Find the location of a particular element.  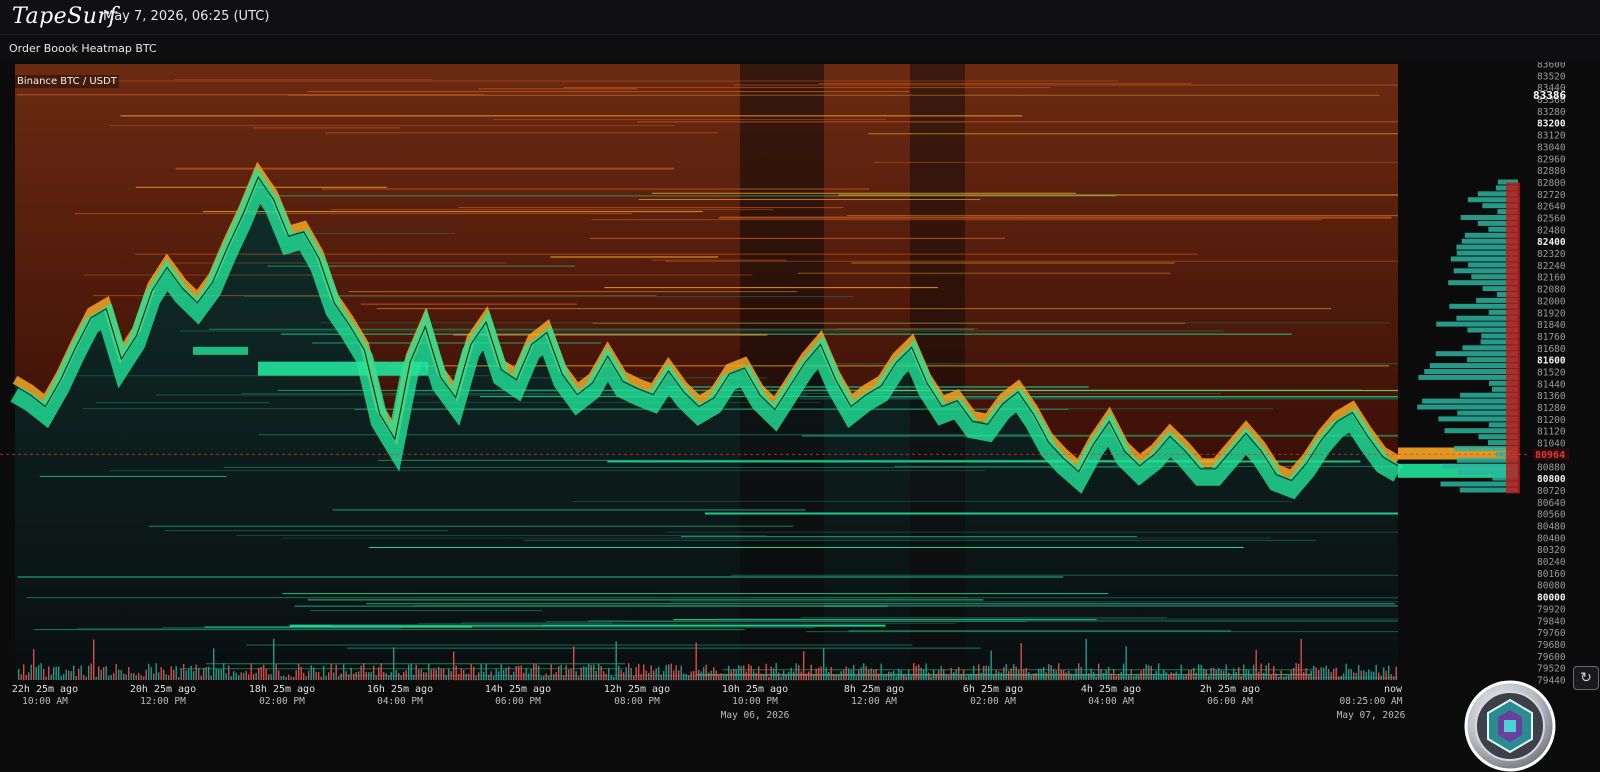

x-axis-ago-label: 22h 25m ago is located at coordinates (45, 689).